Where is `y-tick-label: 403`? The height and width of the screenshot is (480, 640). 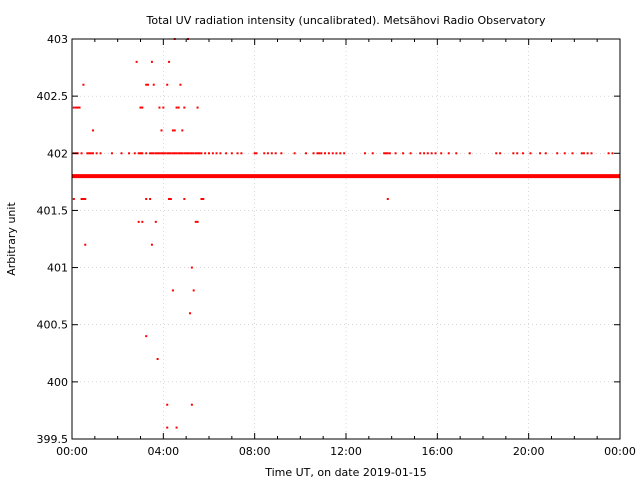
y-tick-label: 403 is located at coordinates (57, 39).